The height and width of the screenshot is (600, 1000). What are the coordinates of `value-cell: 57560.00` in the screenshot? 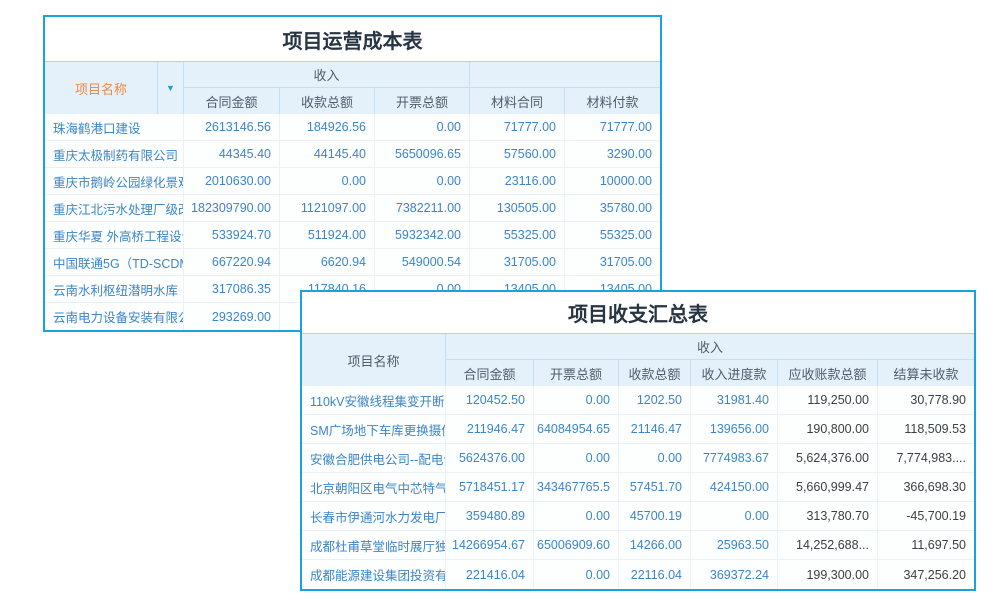 It's located at (516, 154).